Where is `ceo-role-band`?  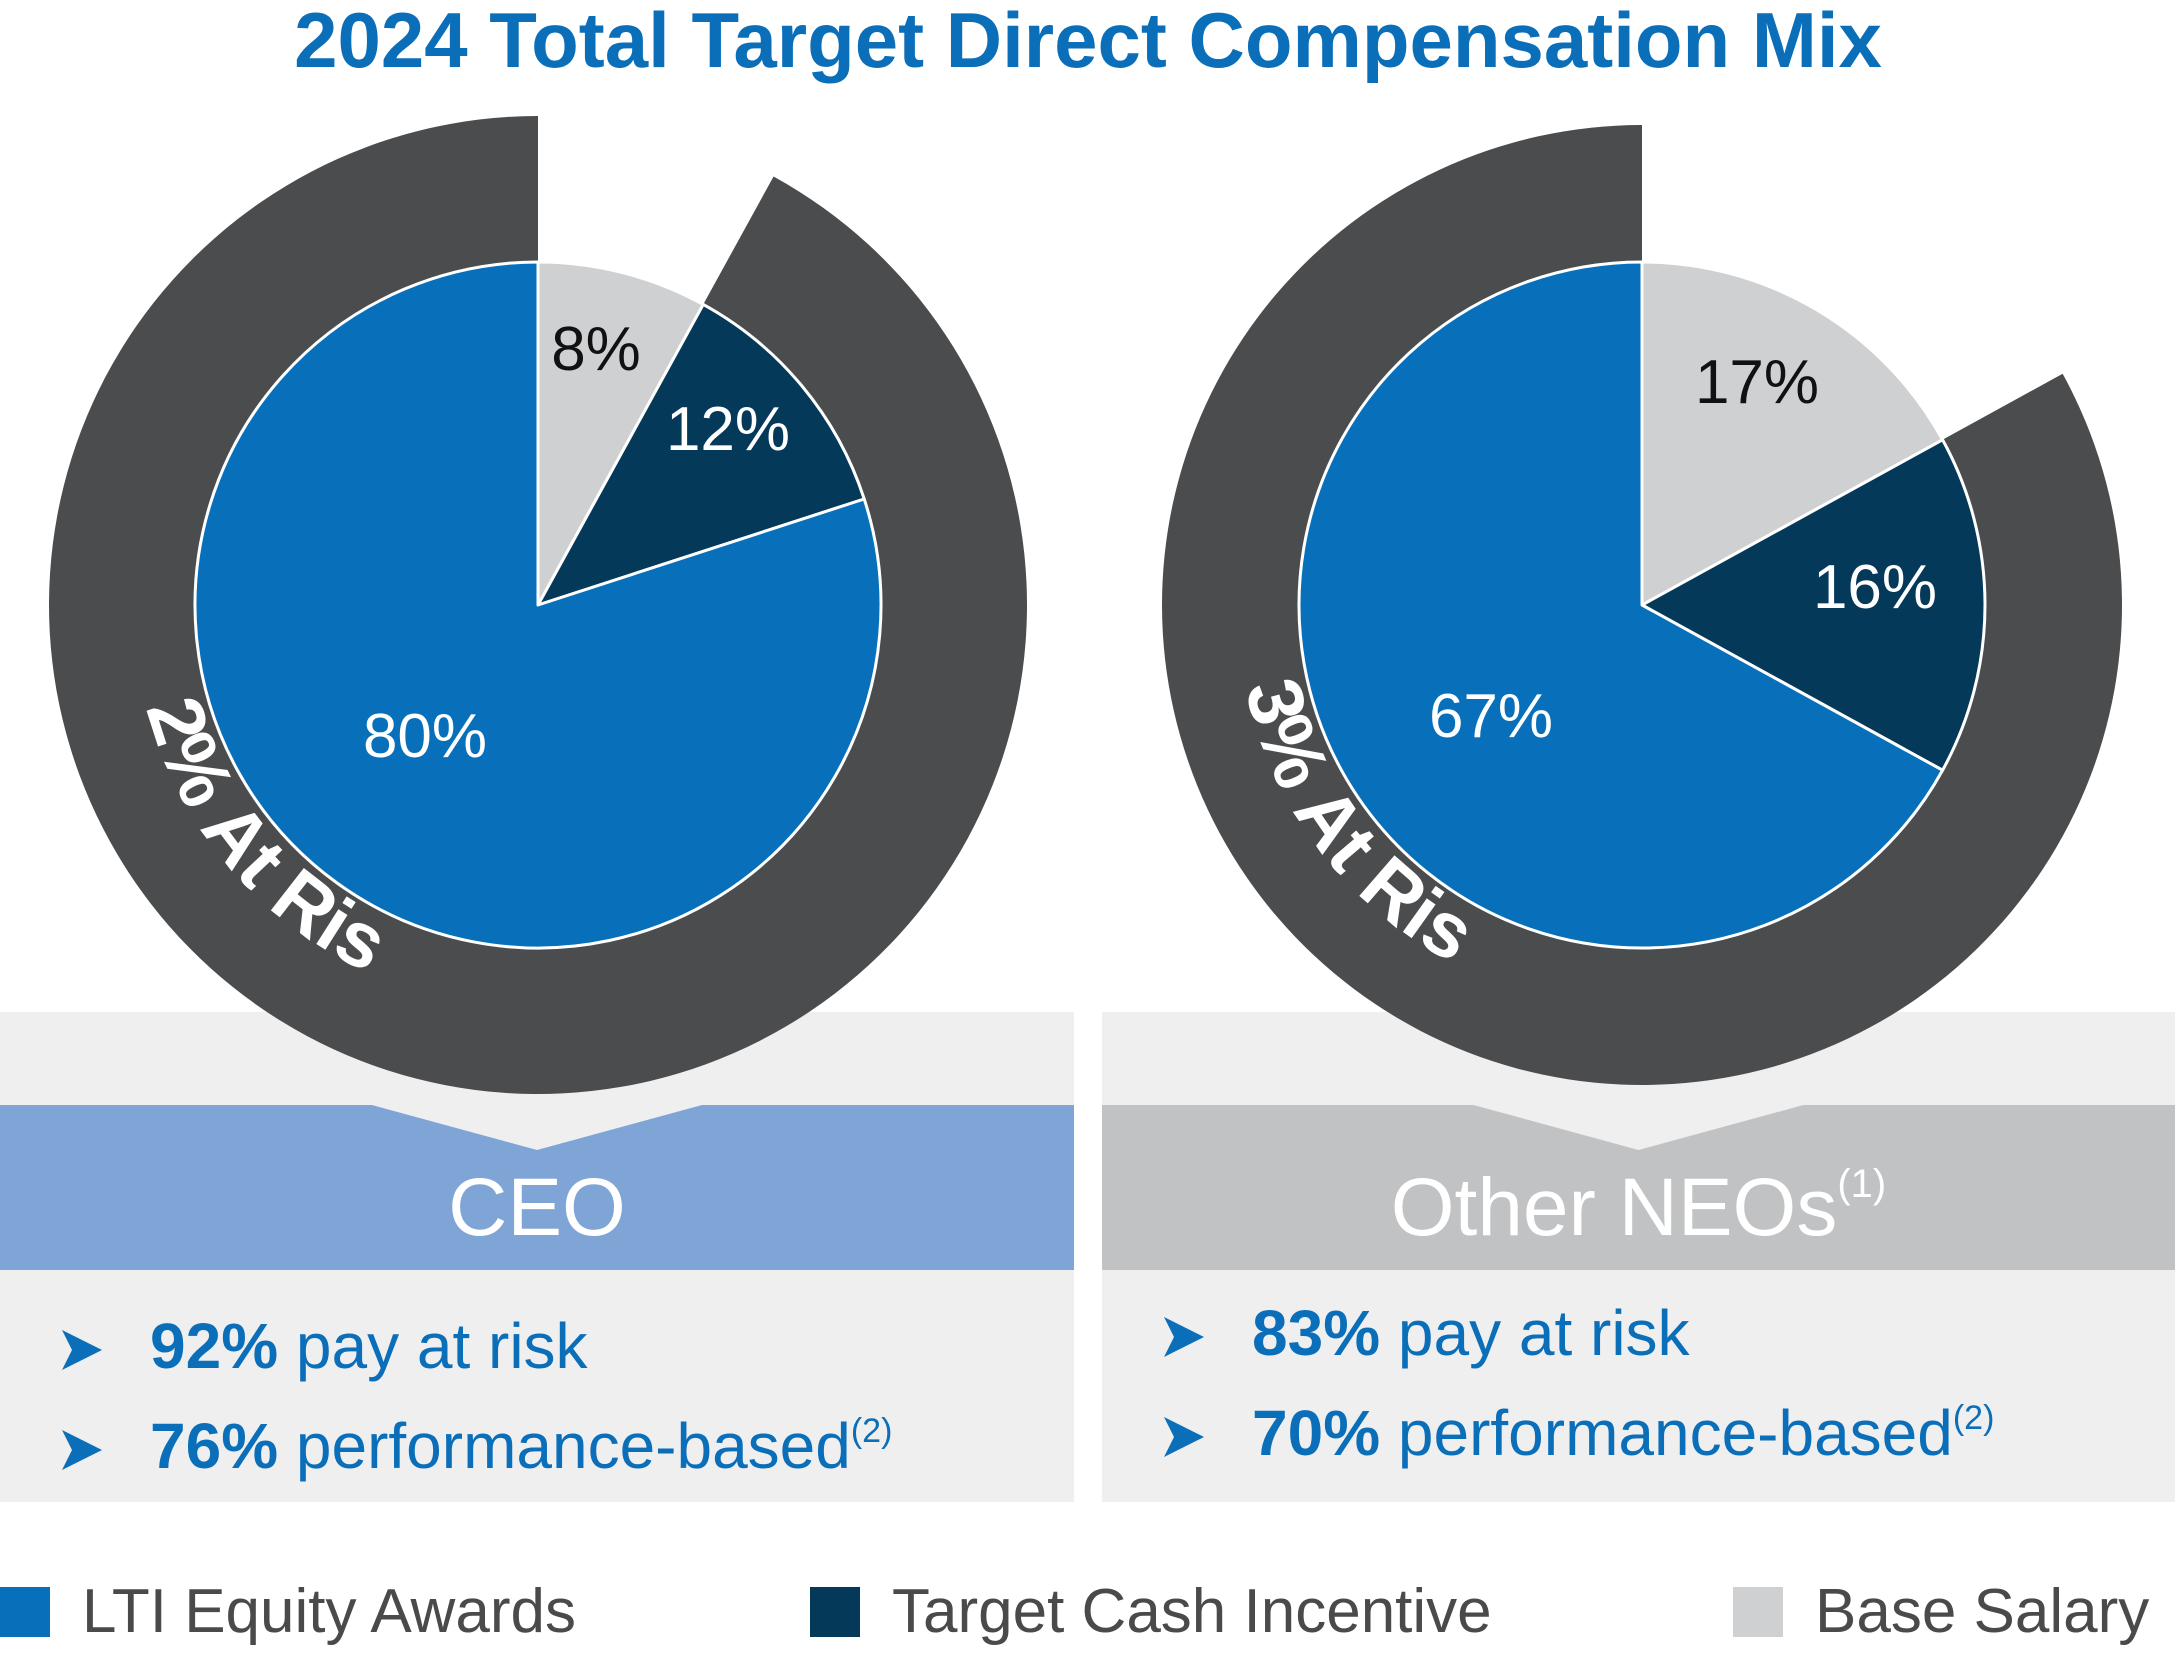 ceo-role-band is located at coordinates (537, 1187).